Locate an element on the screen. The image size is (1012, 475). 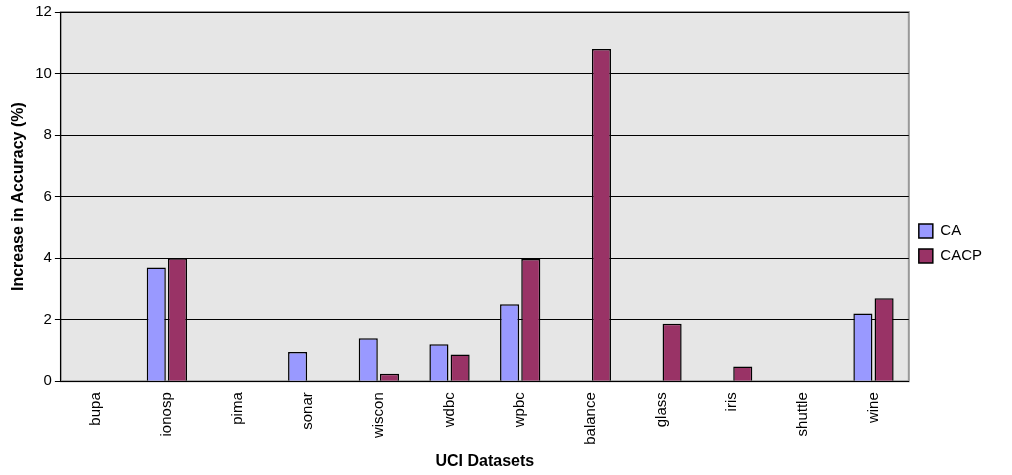
x-axis-title: UCI Datasets is located at coordinates (485, 460).